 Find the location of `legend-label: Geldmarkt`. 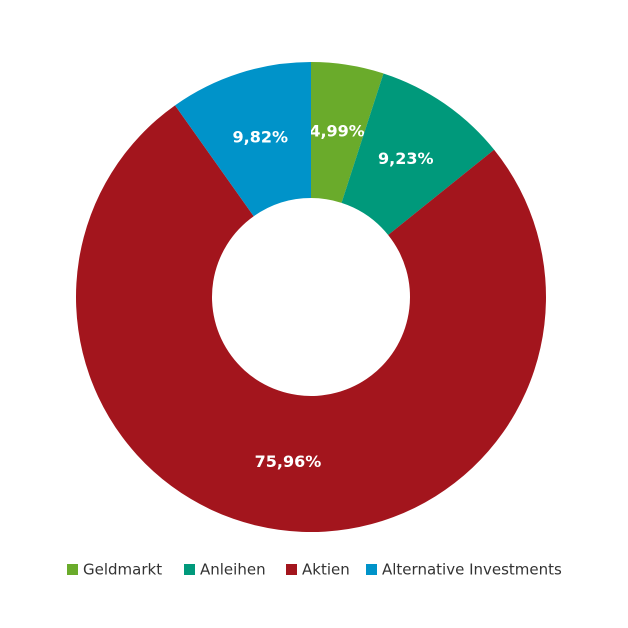

legend-label: Geldmarkt is located at coordinates (122, 570).